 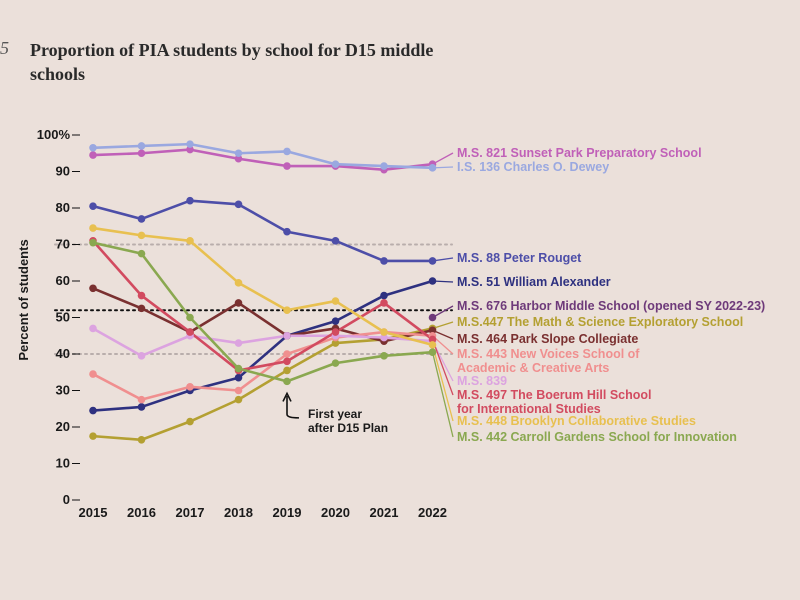 I want to click on x-tick-label: 2017, so click(x=190, y=512).